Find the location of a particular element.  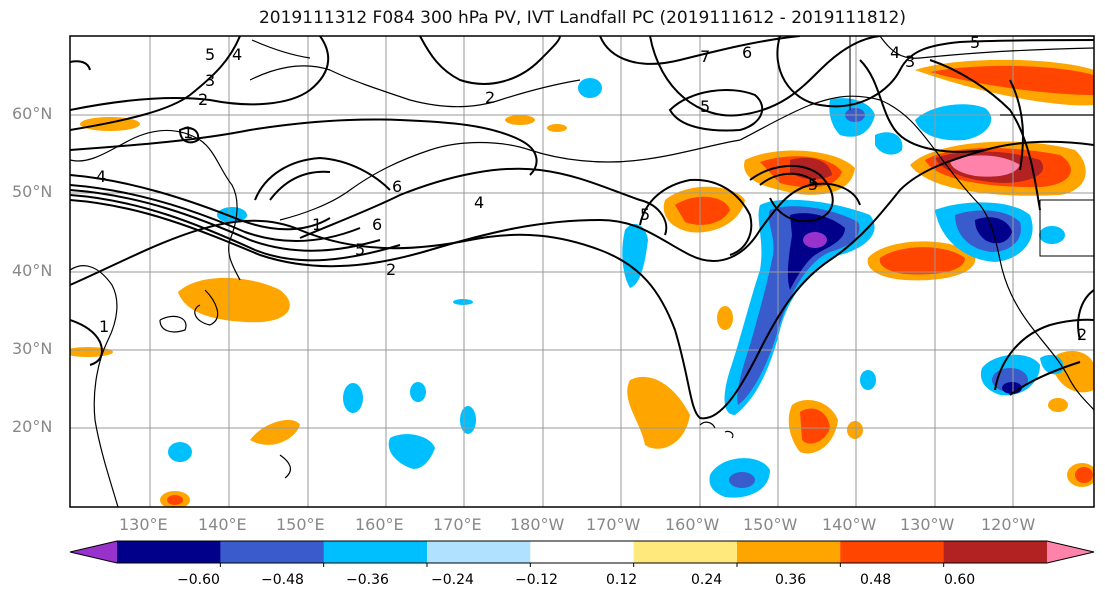

colorbar-tick-label: 0.60 is located at coordinates (960, 580).